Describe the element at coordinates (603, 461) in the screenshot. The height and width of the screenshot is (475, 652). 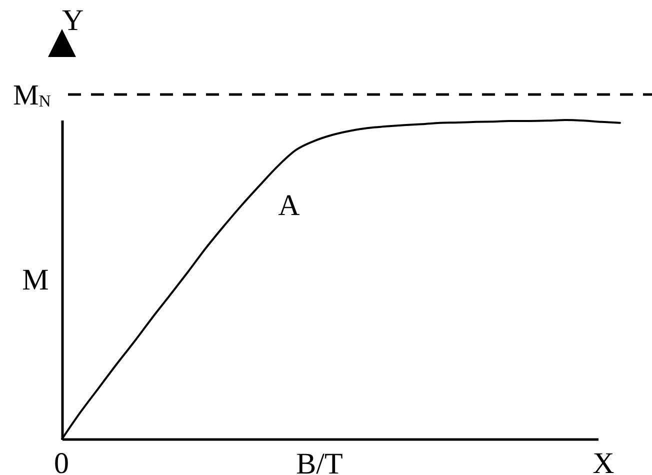
I see `text: X` at that location.